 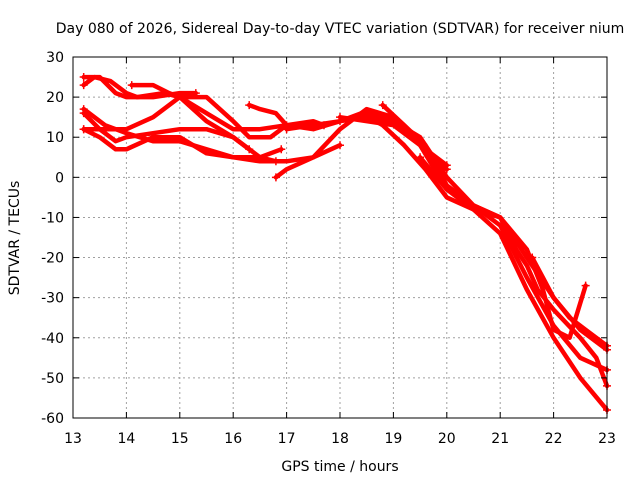 I want to click on x-tick-label: 21, so click(x=500, y=439).